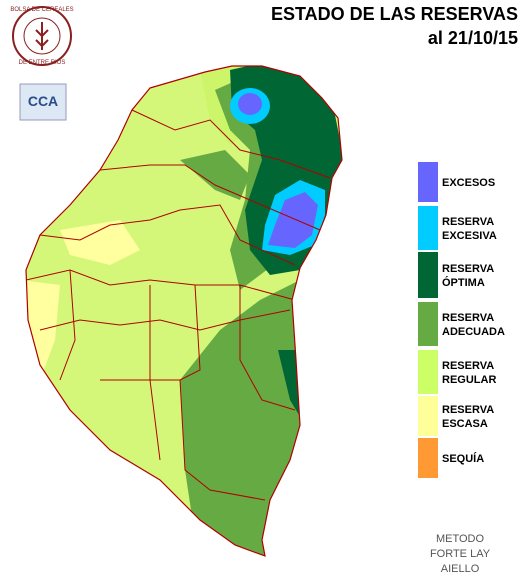  I want to click on logo-text: BOLSA DE CEREALES, so click(41, 10).